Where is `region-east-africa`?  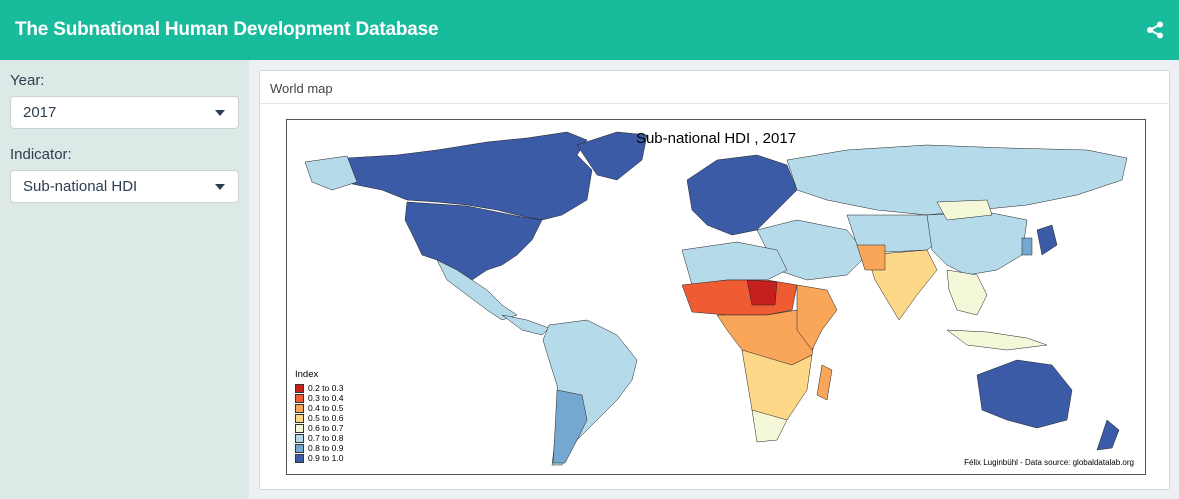 region-east-africa is located at coordinates (817, 317).